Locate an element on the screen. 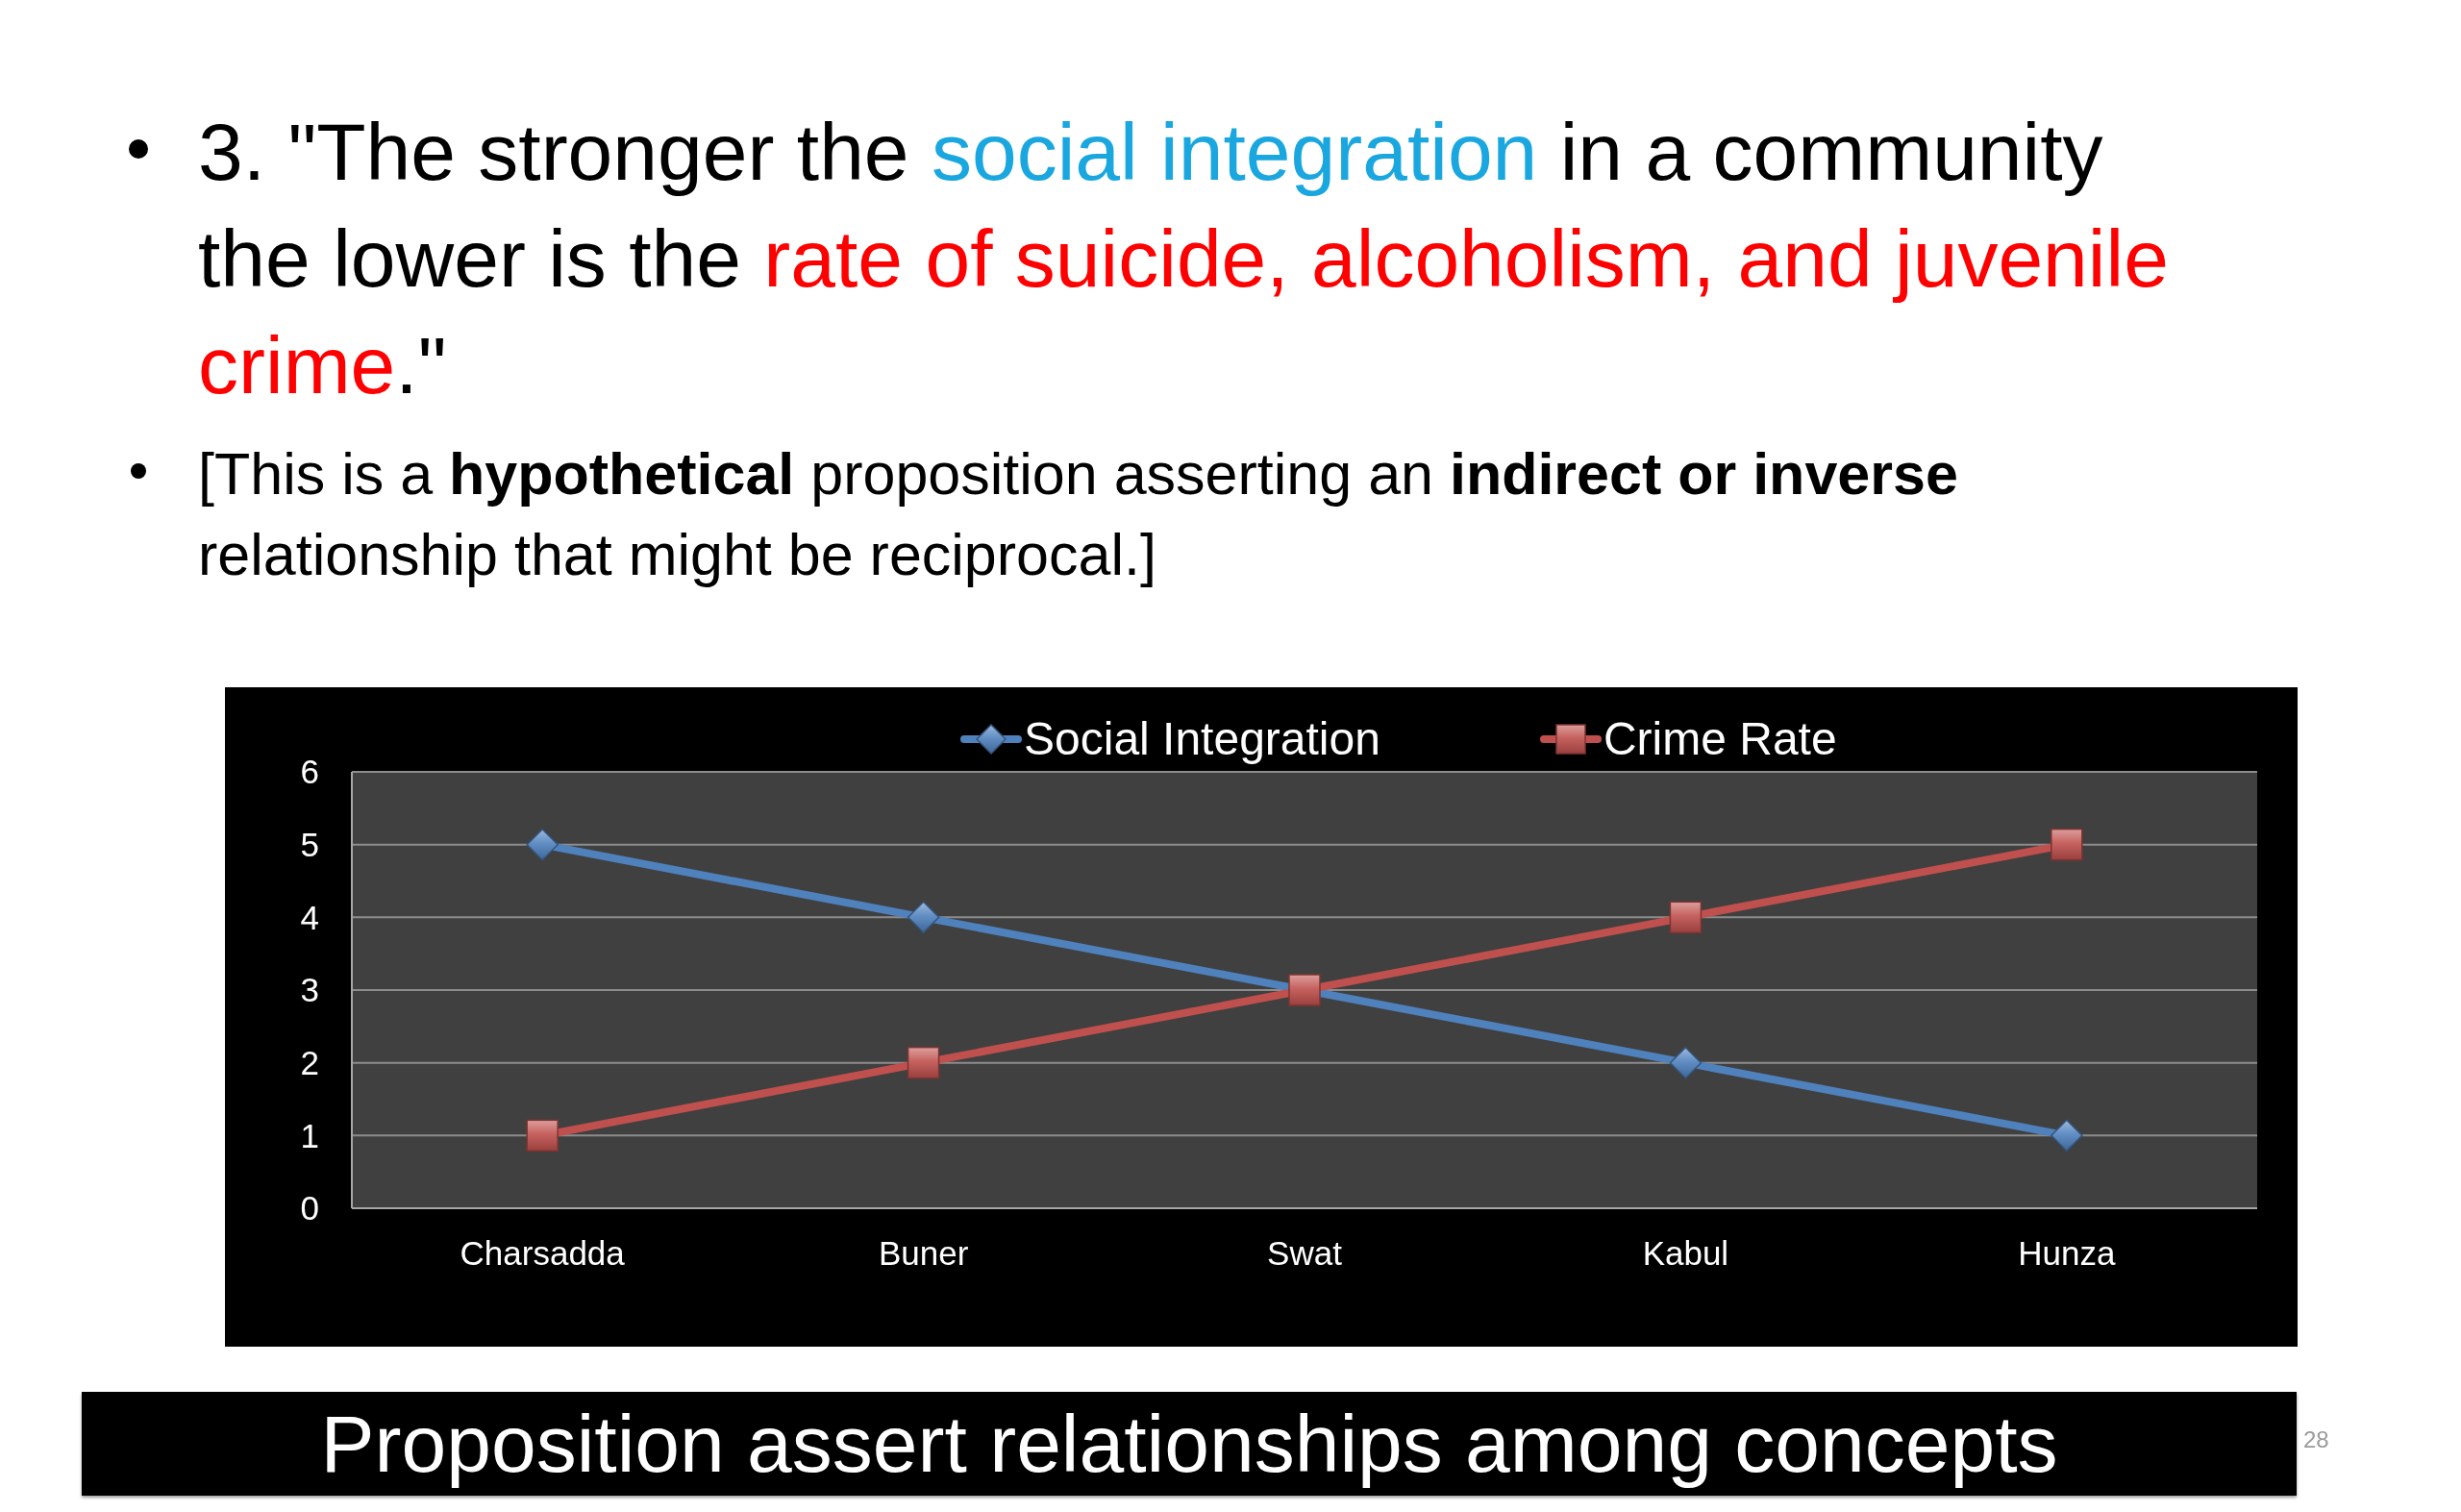  x-tick-label: Hunza is located at coordinates (2067, 1252).